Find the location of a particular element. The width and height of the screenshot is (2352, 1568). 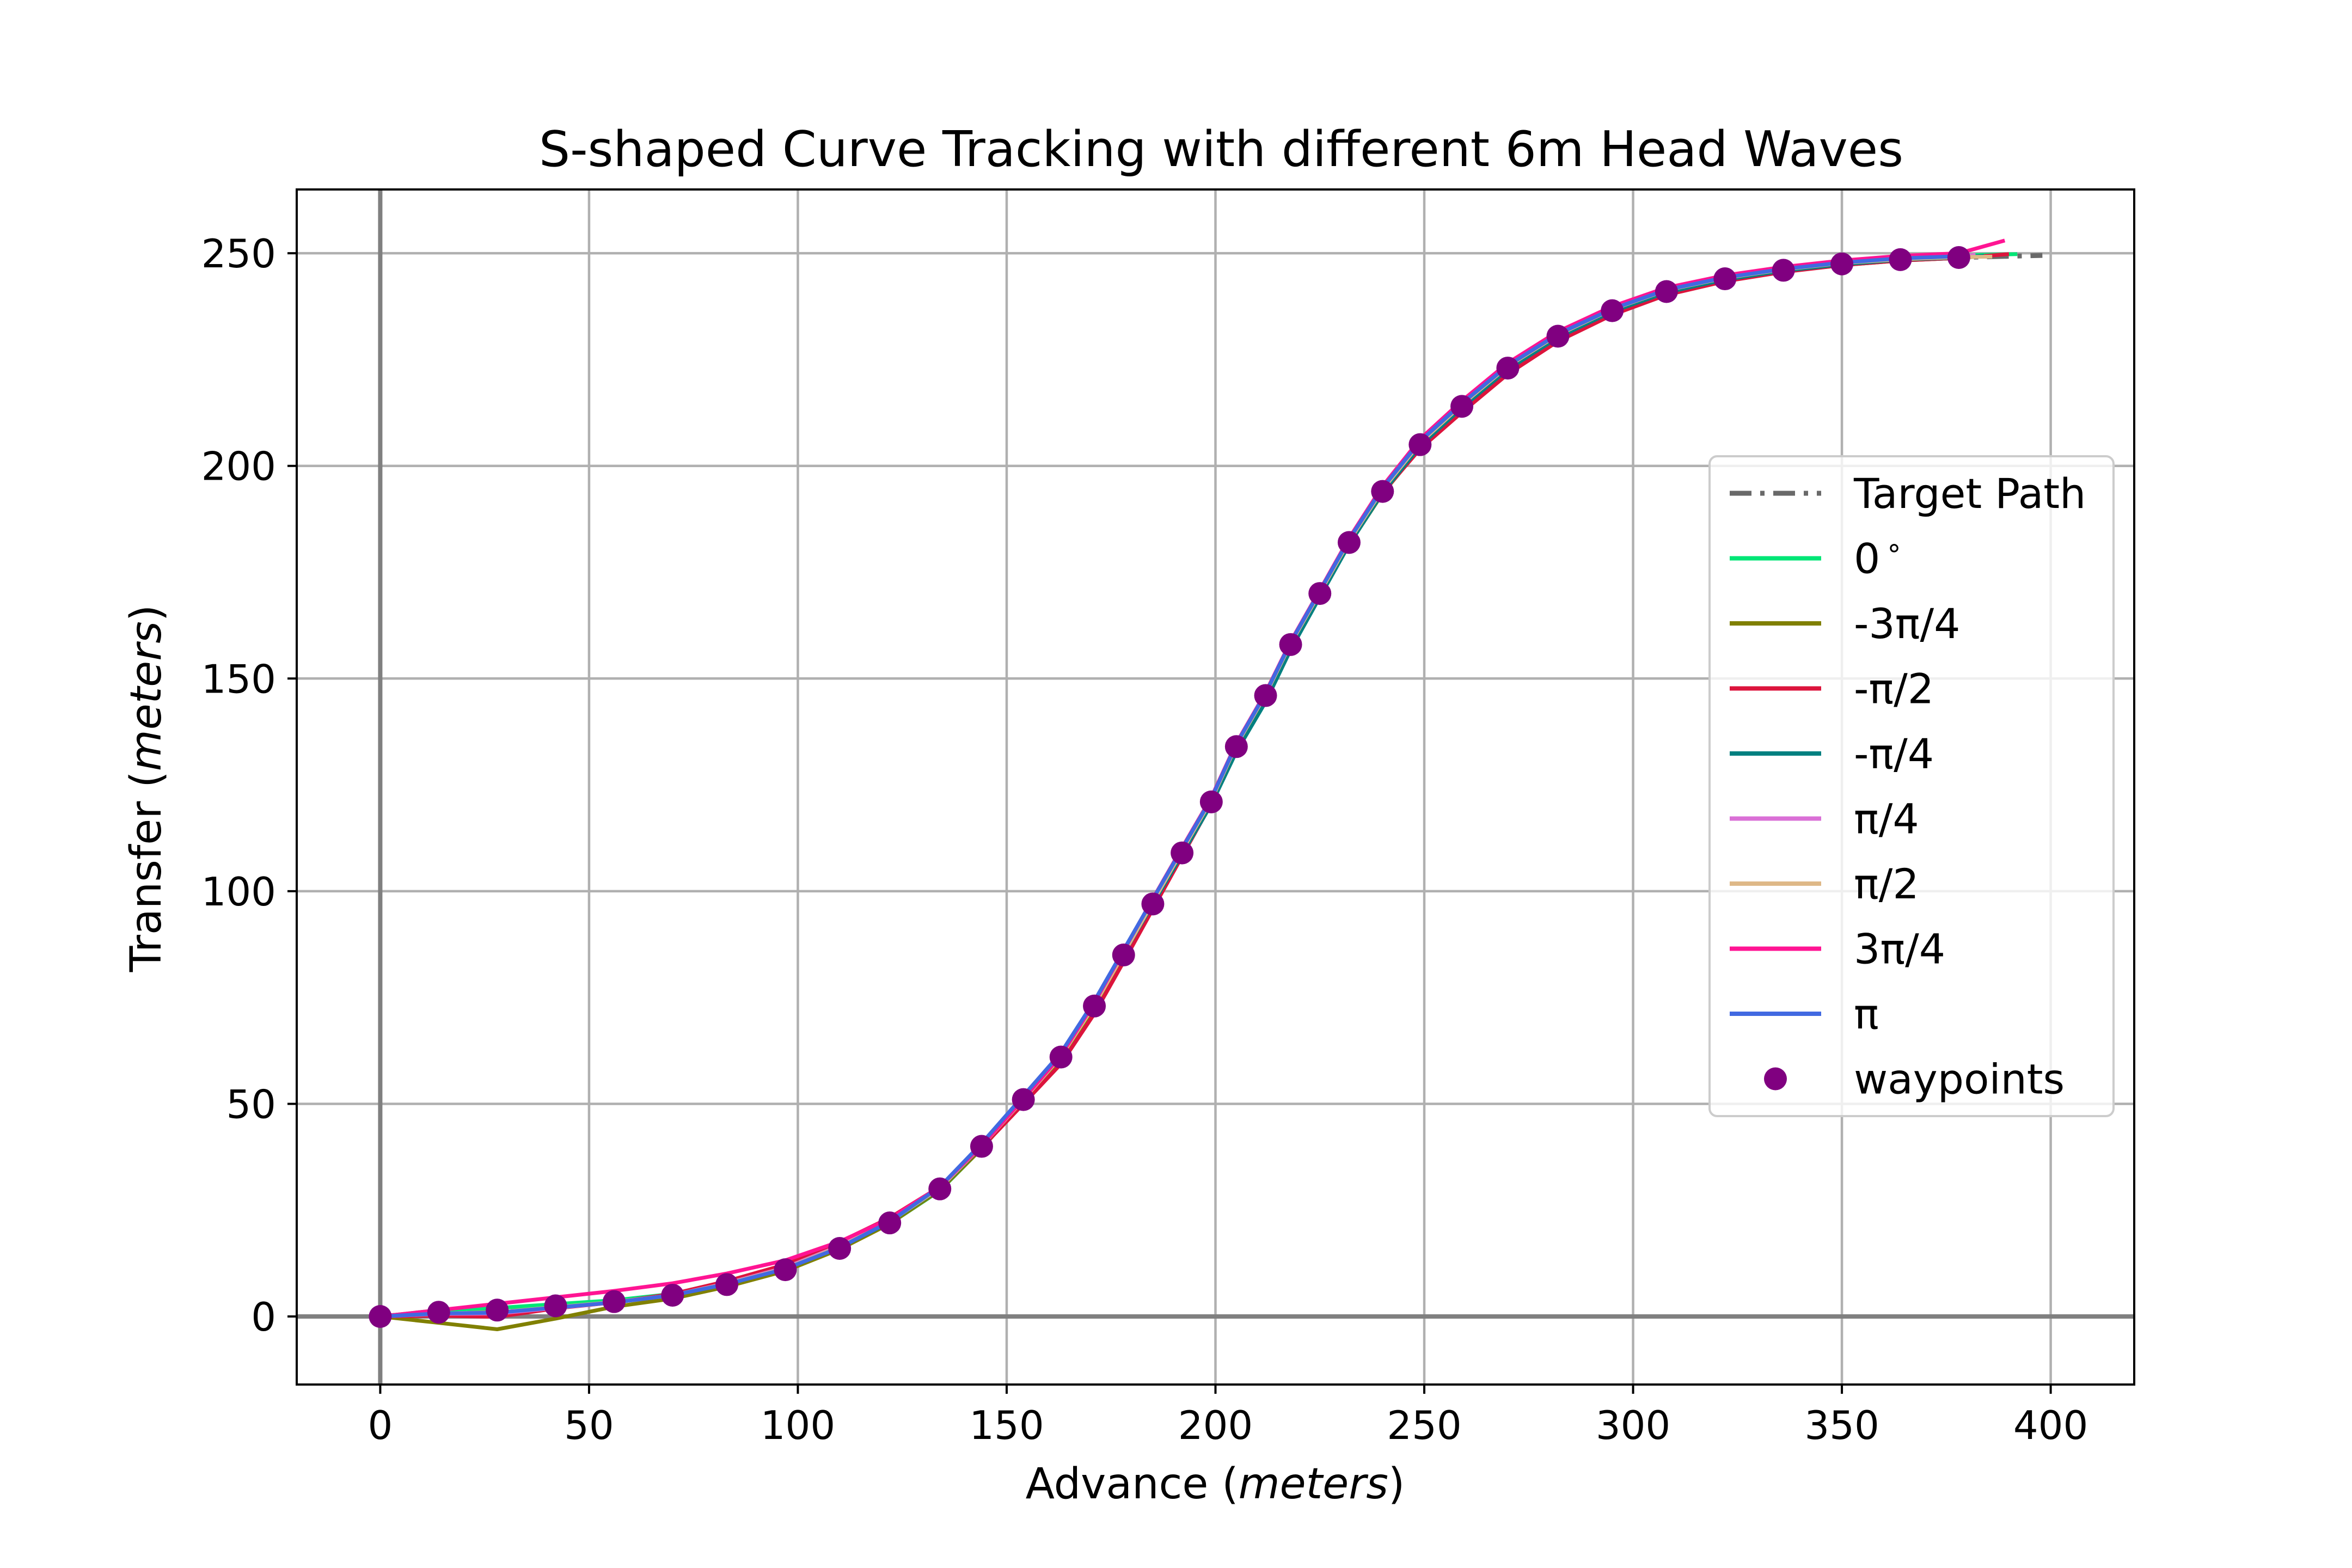

legend-label: -π/2 is located at coordinates (1894, 689).